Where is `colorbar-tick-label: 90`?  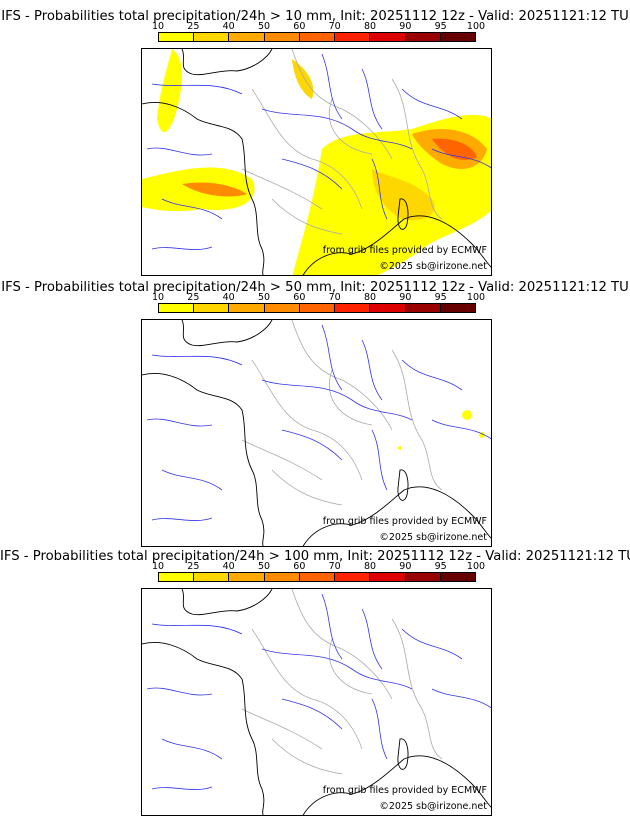
colorbar-tick-label: 90 is located at coordinates (405, 26).